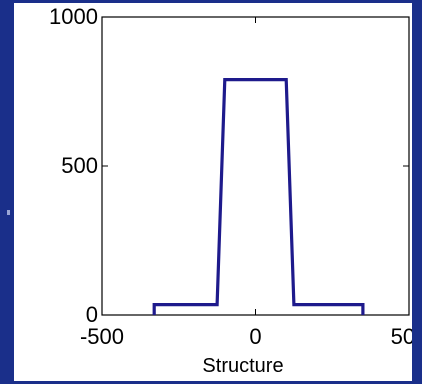 This screenshot has width=422, height=386. What do you see at coordinates (73, 16) in the screenshot?
I see `y-tick-label: 1000` at bounding box center [73, 16].